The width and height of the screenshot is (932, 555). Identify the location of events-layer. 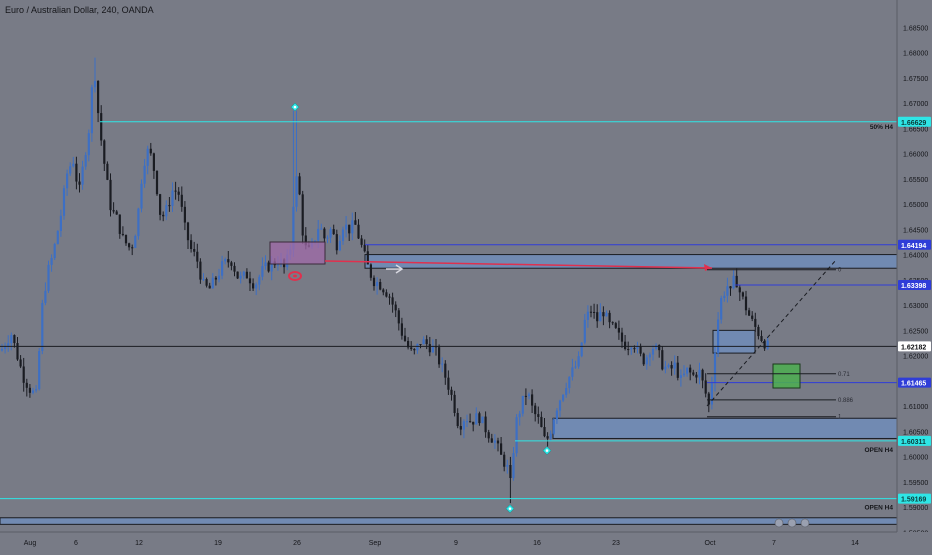
(792, 523).